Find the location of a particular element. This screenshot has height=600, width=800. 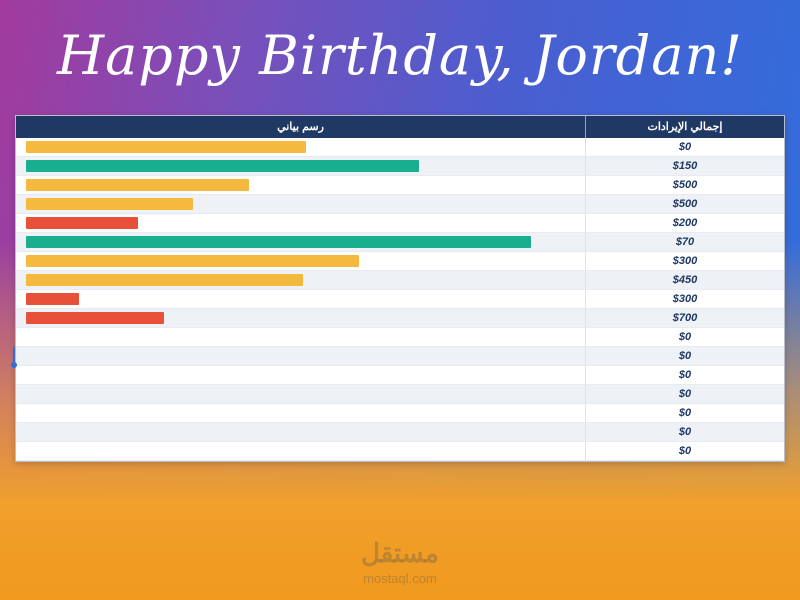

revenue-cell: $700 is located at coordinates (684, 318).